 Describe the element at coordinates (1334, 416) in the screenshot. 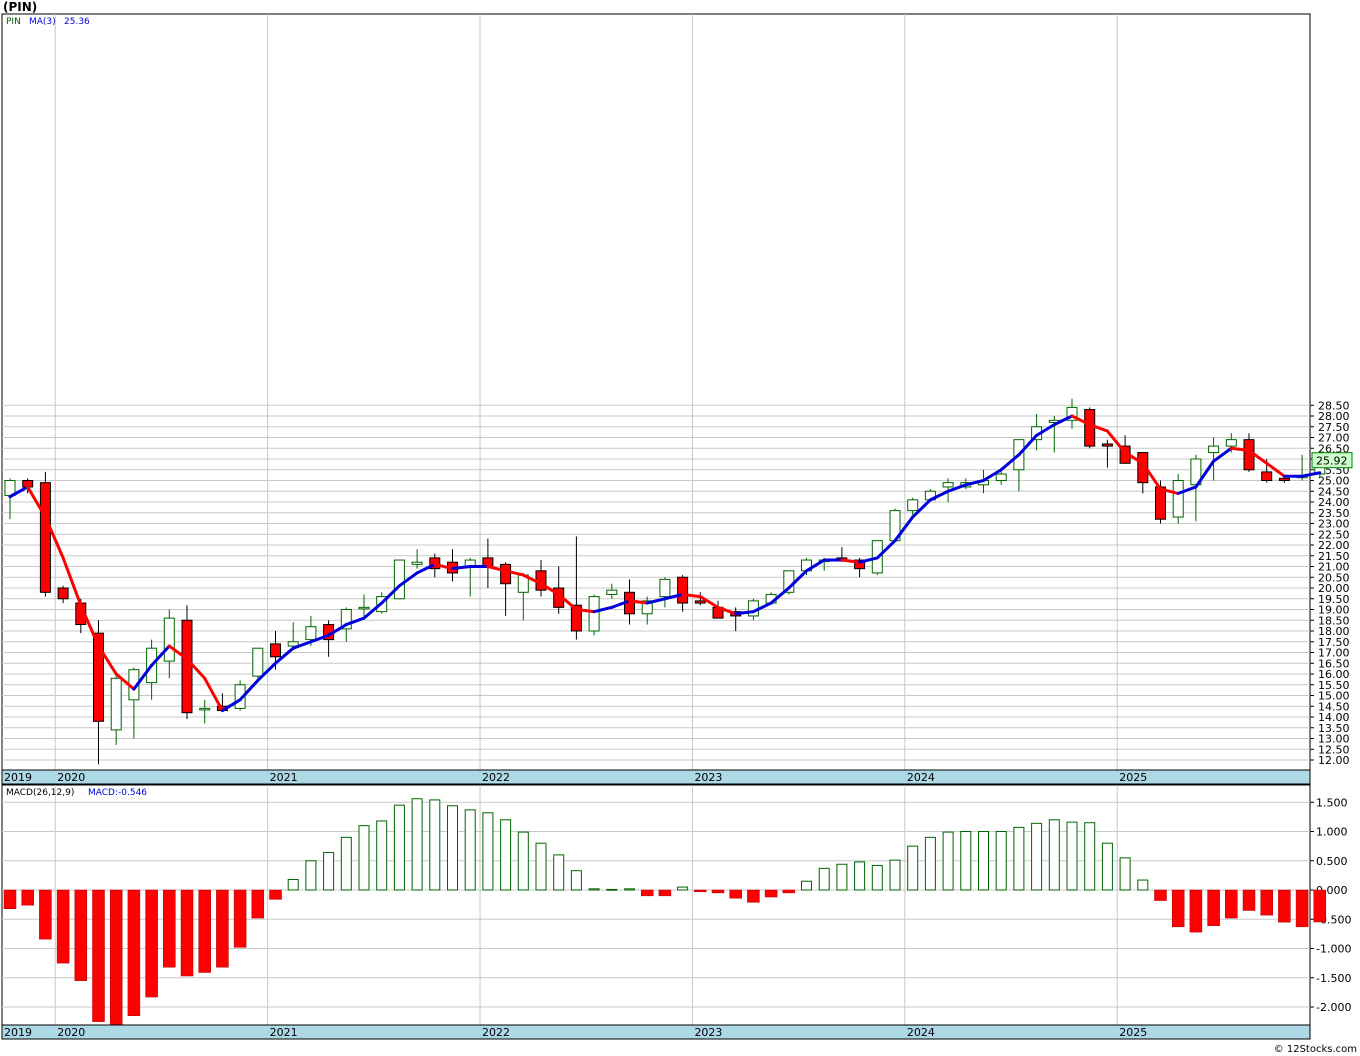

I see `price-tick-label: 28.00` at that location.